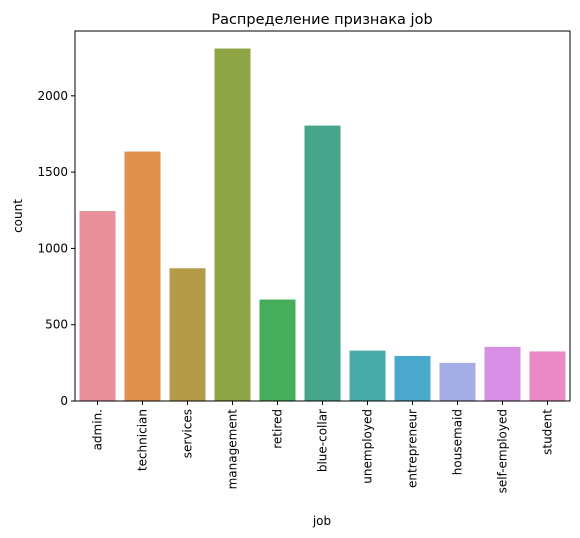  What do you see at coordinates (367, 375) in the screenshot?
I see `bar-unemployed` at bounding box center [367, 375].